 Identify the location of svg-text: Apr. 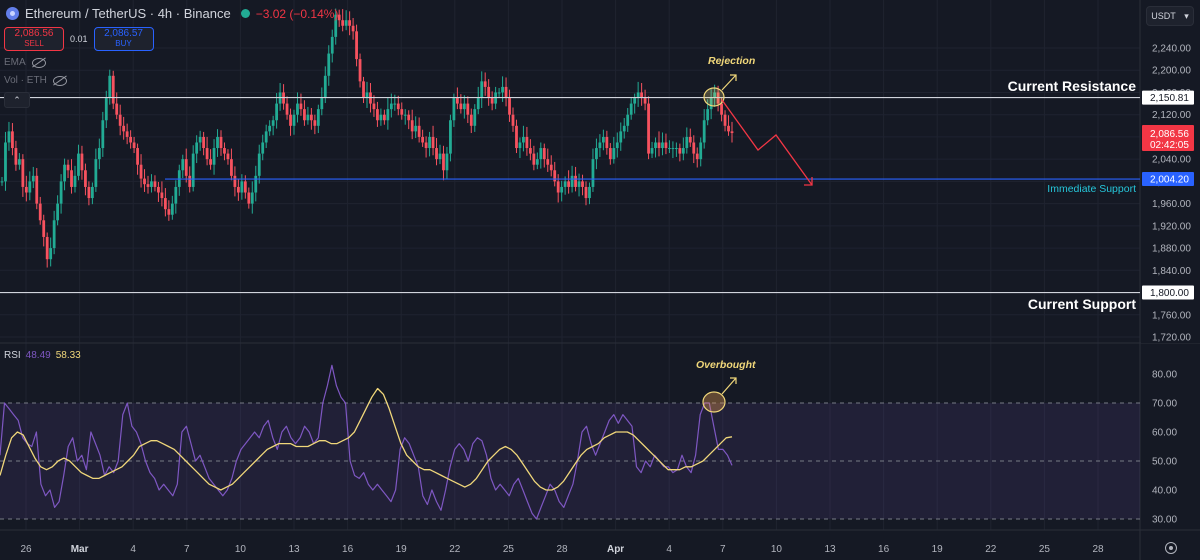
(615, 549).